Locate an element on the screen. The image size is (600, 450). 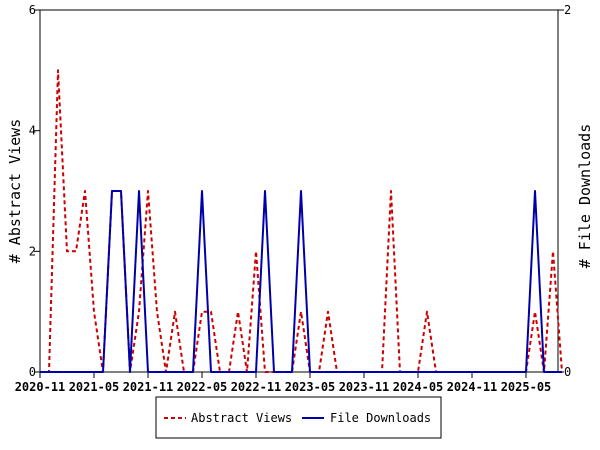
x-tick-label: 2020-11 is located at coordinates (40, 387).